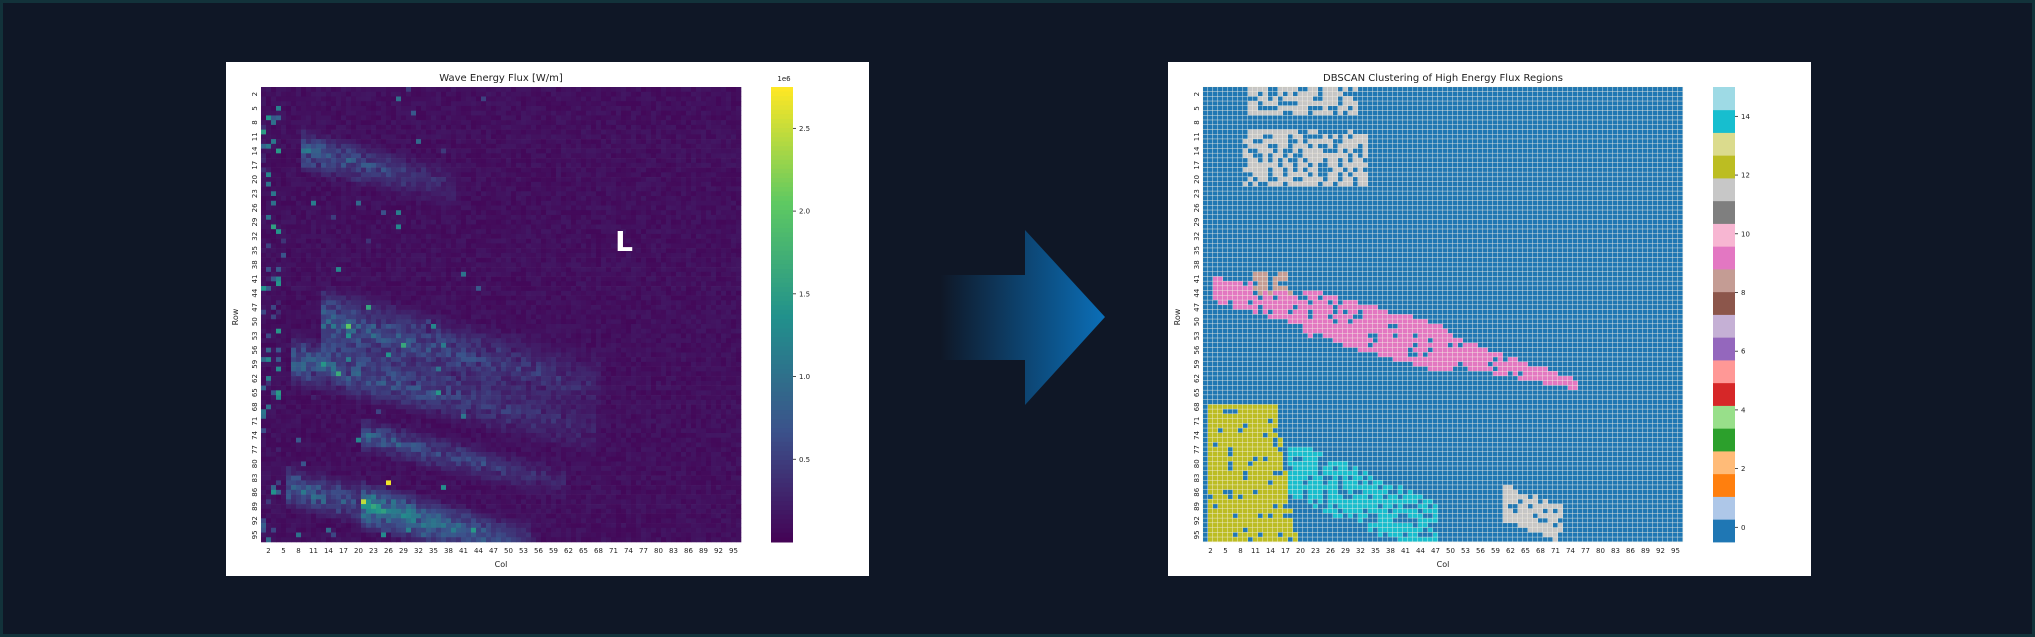  I want to click on colorbar-tick-label: 6, so click(1743, 352).